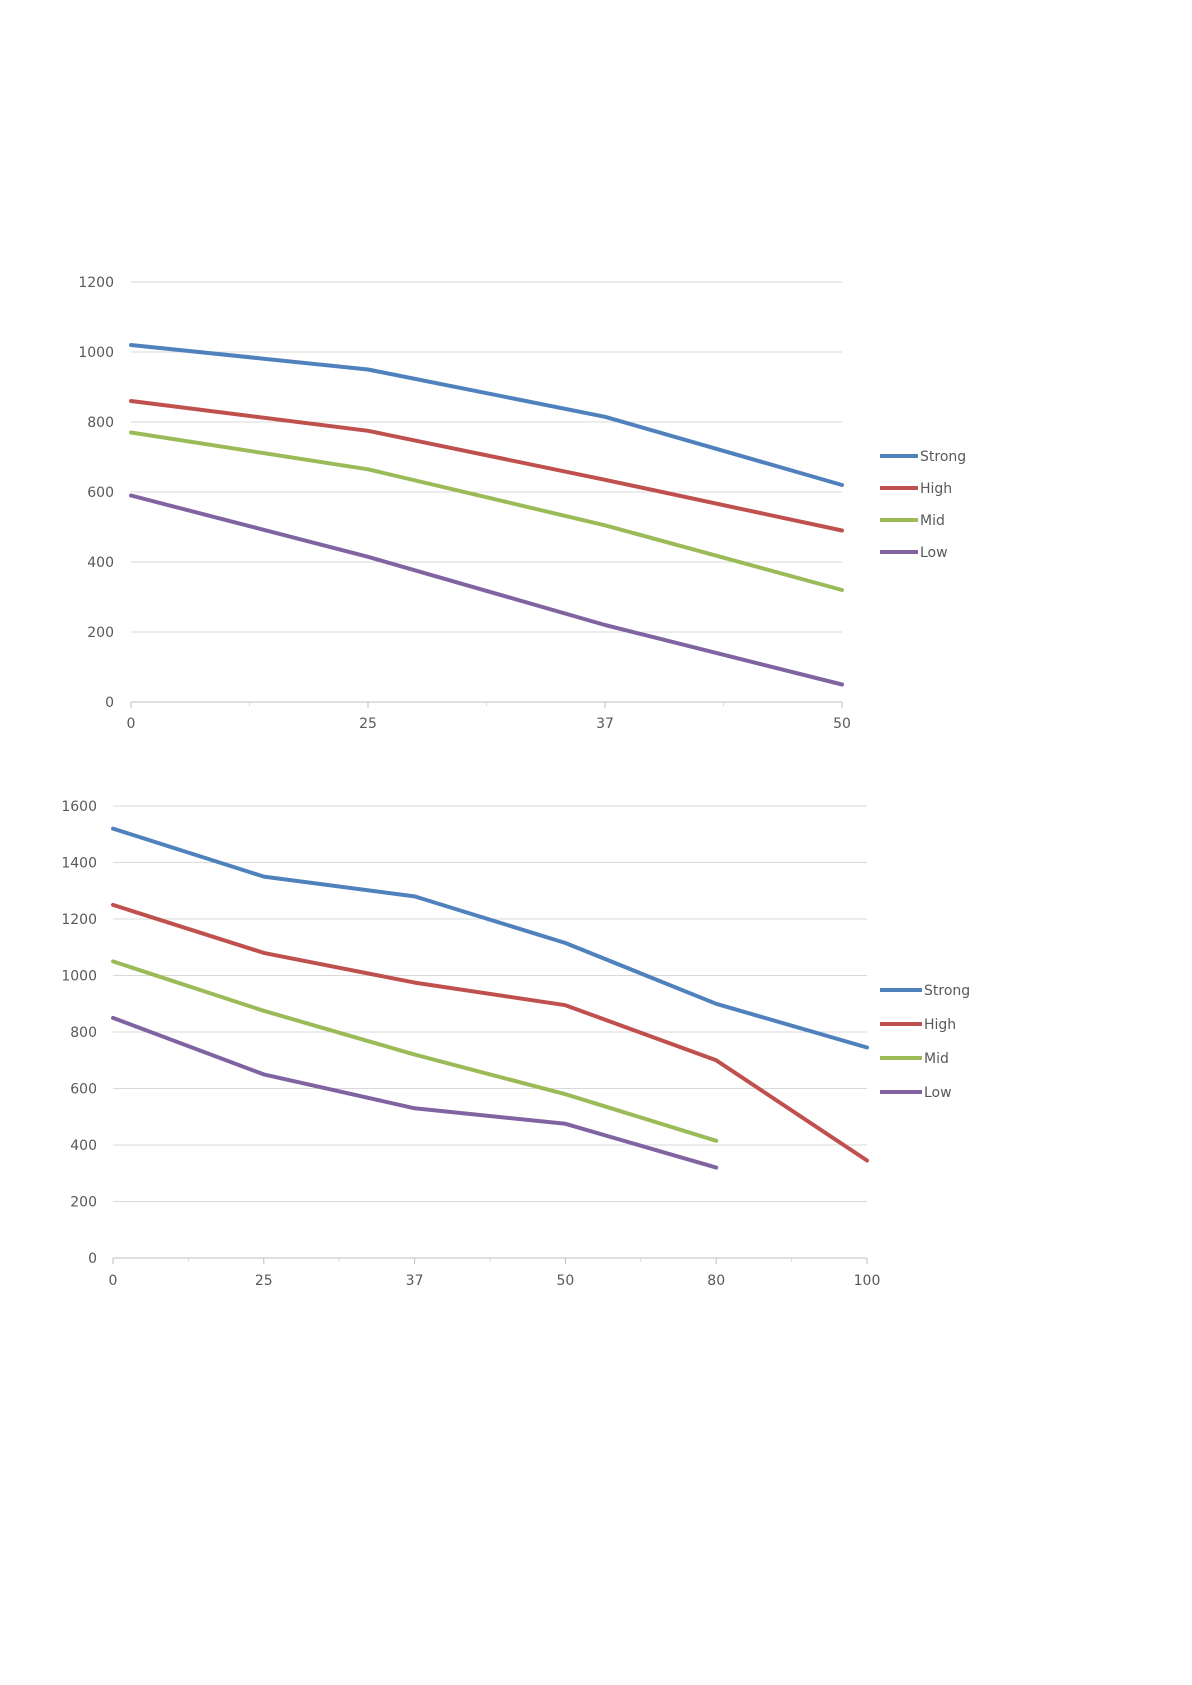  What do you see at coordinates (79, 807) in the screenshot?
I see `y-tick-label: 1600` at bounding box center [79, 807].